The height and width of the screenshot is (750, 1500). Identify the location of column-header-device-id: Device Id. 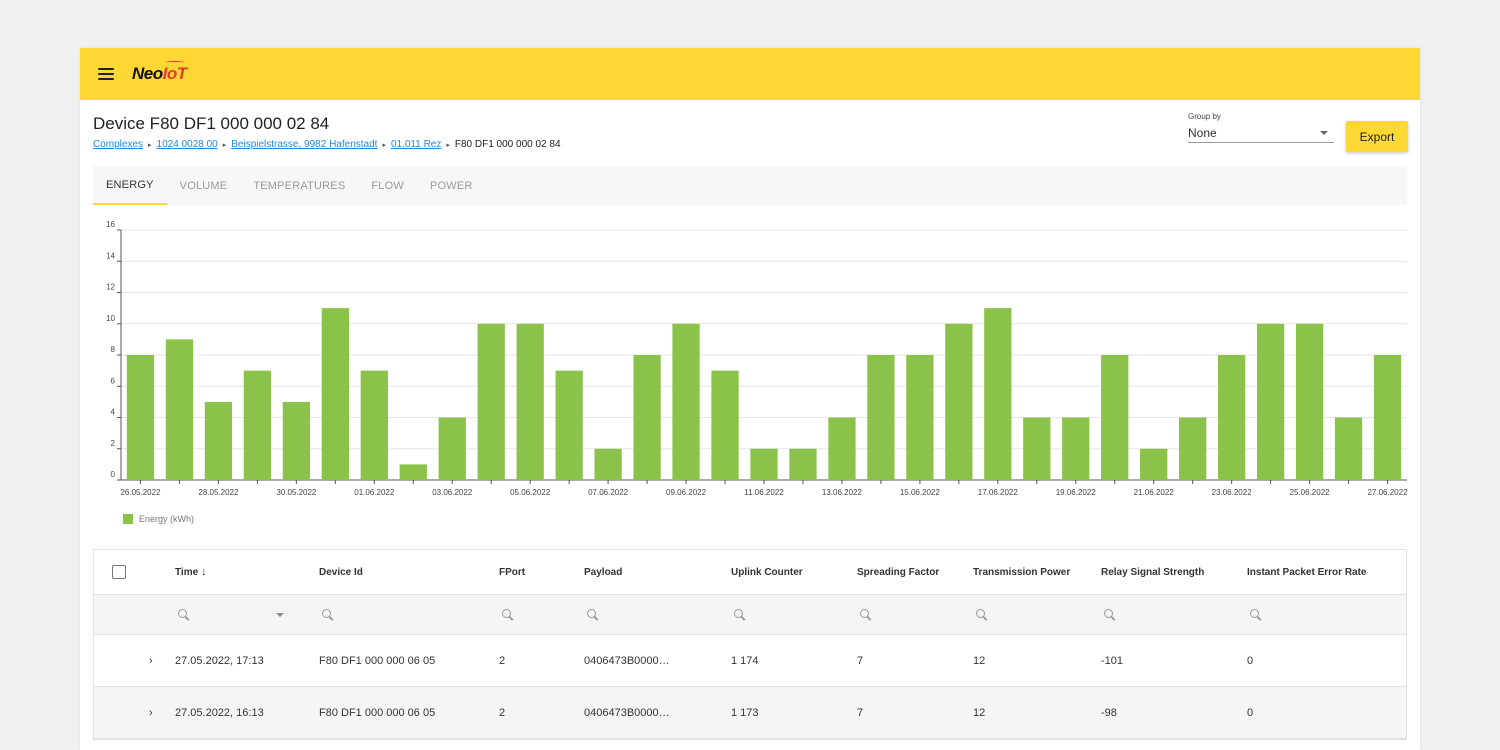
(341, 572).